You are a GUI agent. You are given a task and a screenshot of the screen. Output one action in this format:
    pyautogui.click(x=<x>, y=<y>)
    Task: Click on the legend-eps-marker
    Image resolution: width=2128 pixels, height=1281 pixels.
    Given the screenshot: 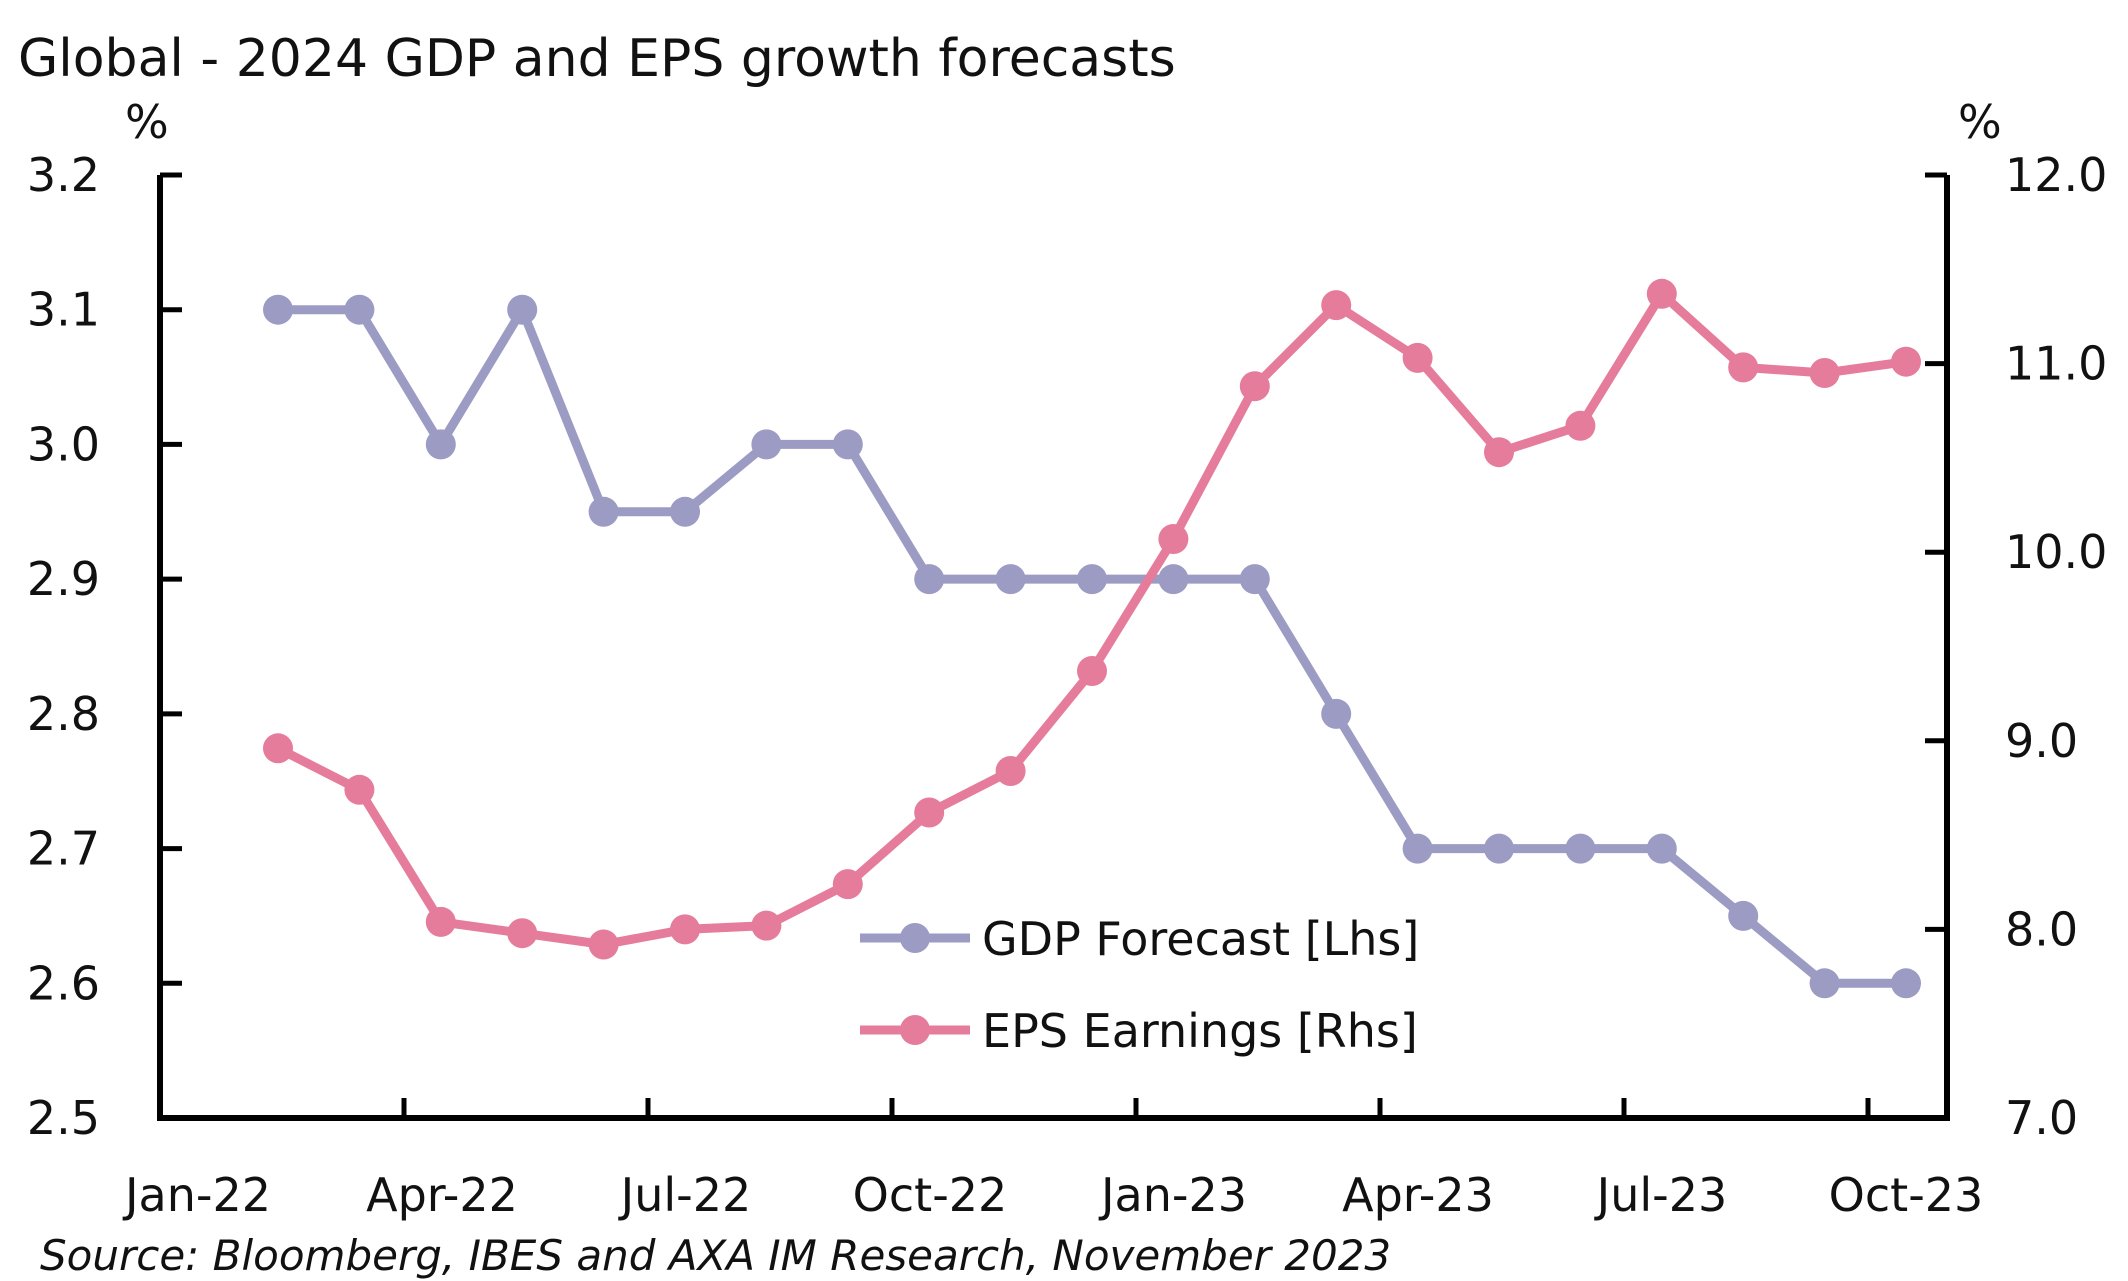 What is the action you would take?
    pyautogui.click(x=915, y=1030)
    